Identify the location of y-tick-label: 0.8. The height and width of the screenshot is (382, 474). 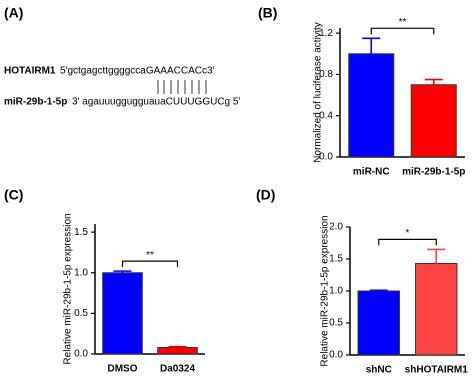
(326, 74).